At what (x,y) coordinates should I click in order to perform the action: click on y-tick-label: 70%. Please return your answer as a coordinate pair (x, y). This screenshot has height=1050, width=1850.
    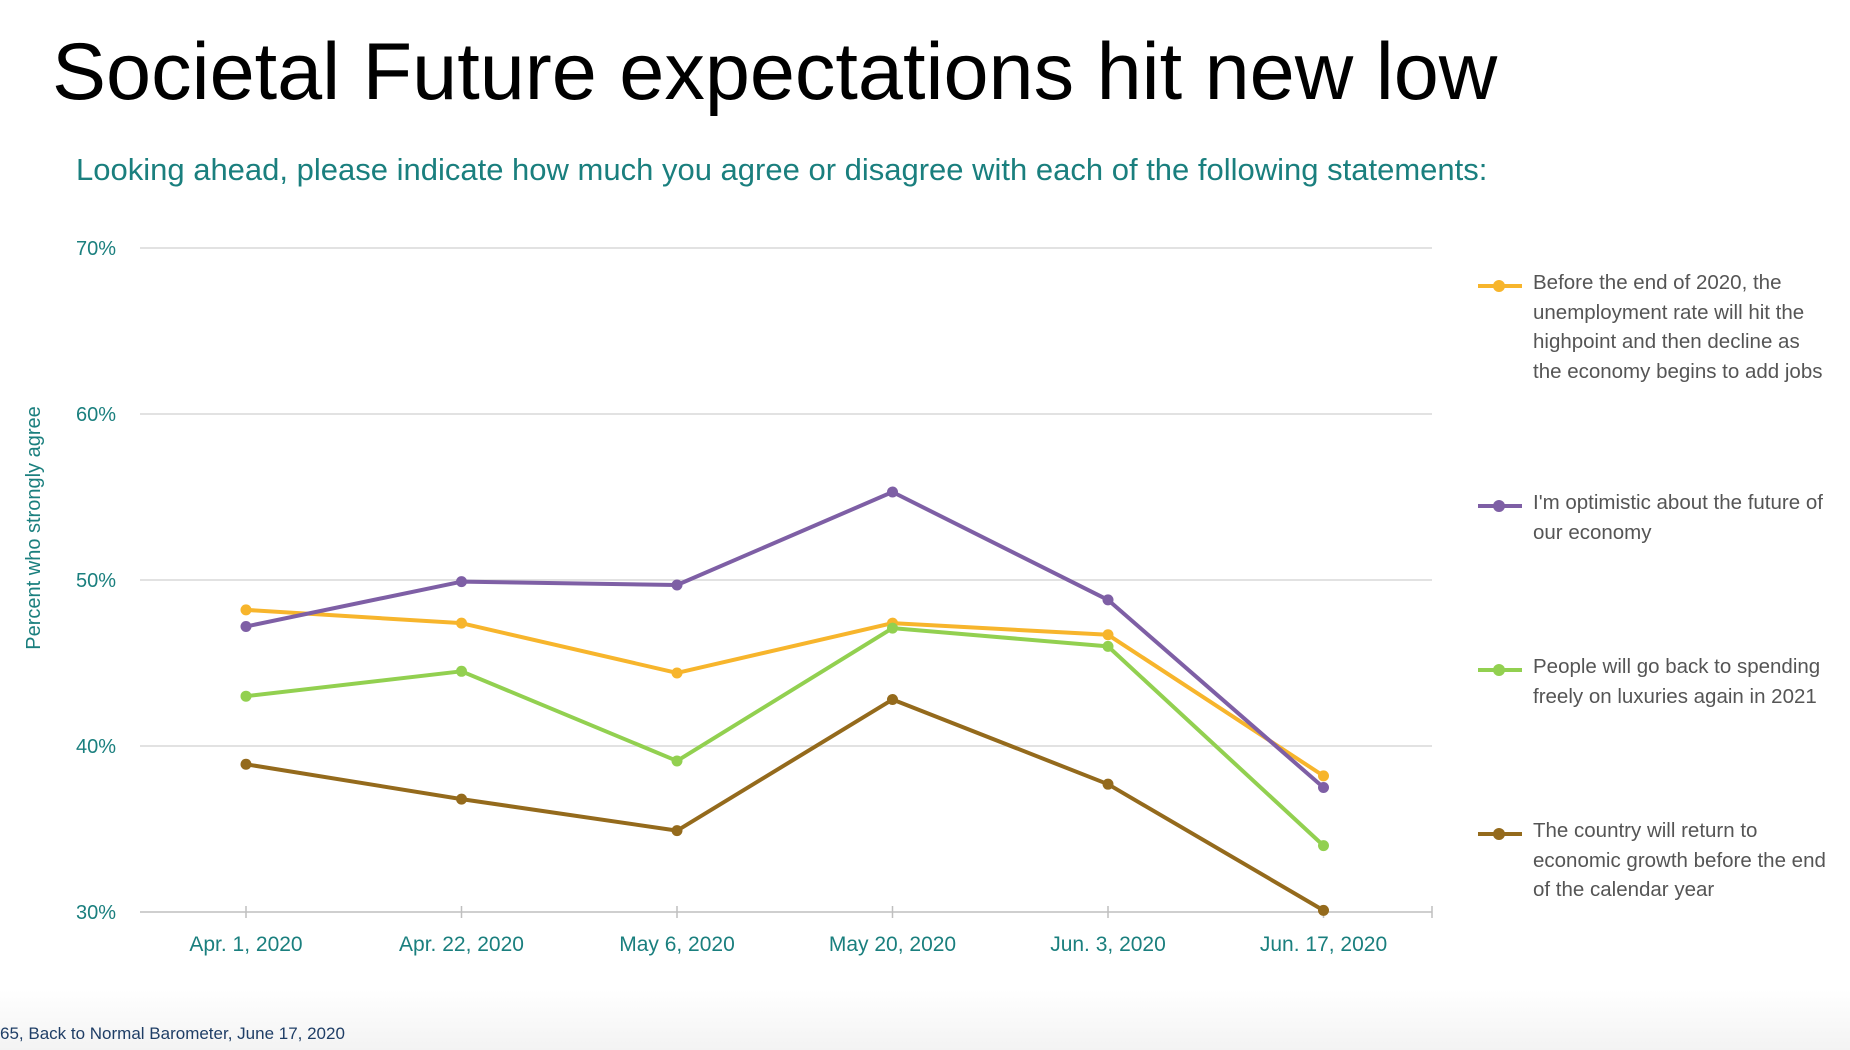
    Looking at the image, I should click on (96, 249).